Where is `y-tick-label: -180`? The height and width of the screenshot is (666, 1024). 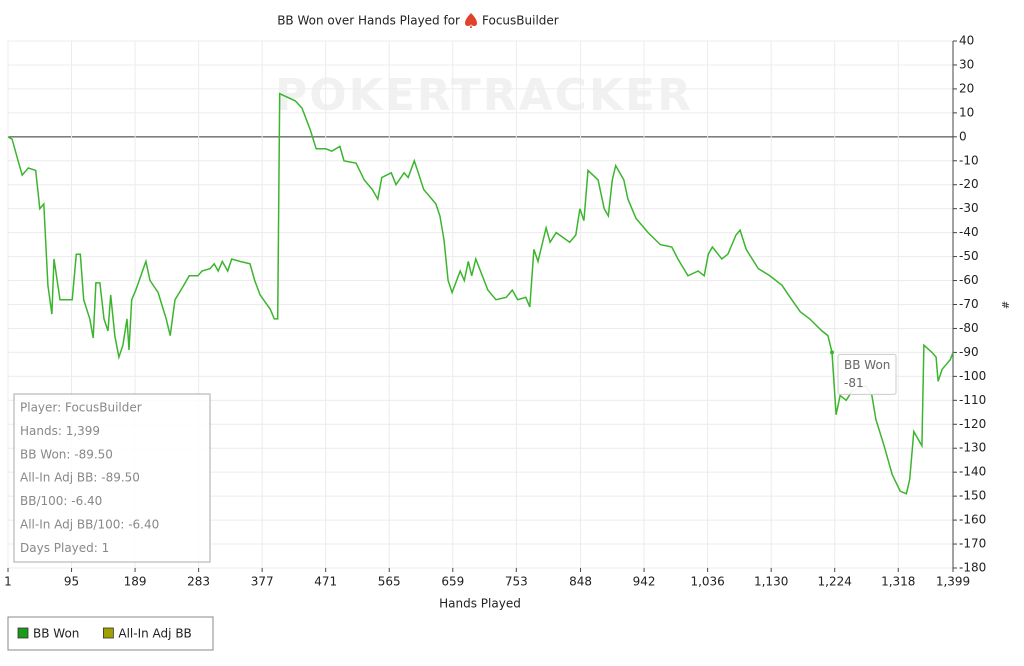
y-tick-label: -180 is located at coordinates (972, 568).